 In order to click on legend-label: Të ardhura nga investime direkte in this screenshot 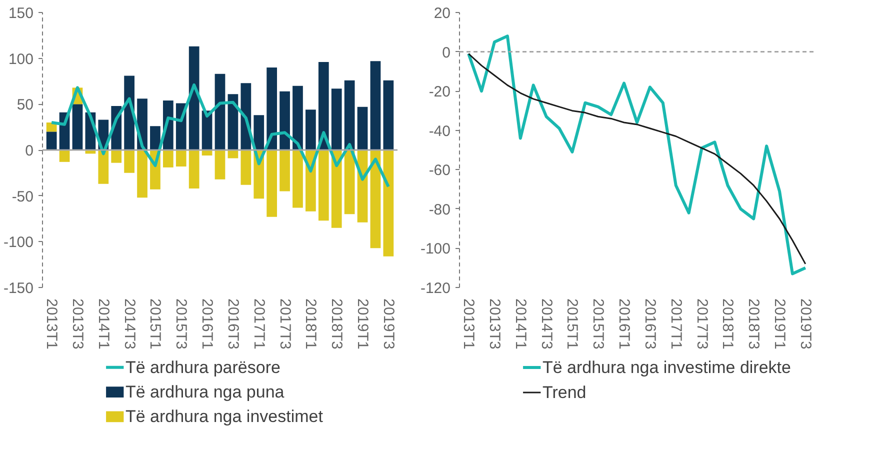, I will do `click(666, 367)`.